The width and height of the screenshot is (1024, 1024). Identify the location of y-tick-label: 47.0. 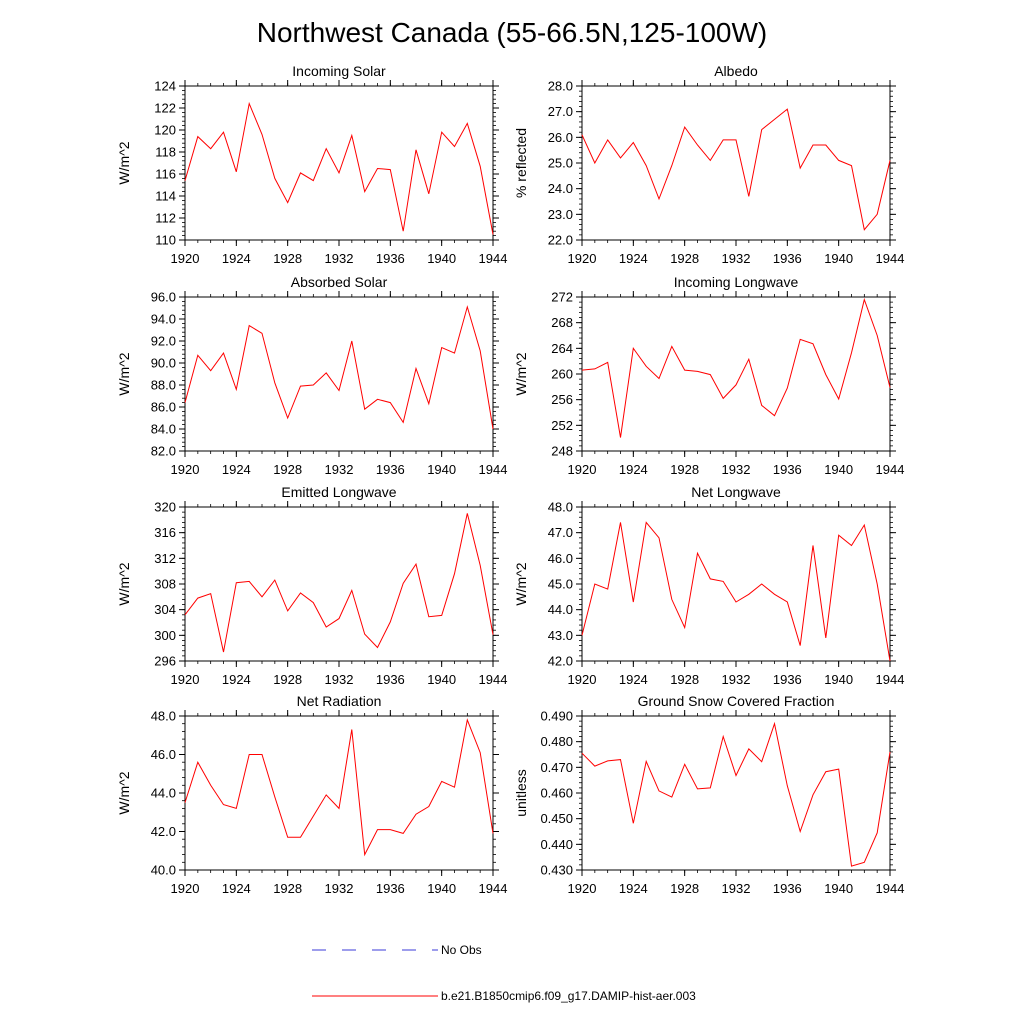
(560, 532).